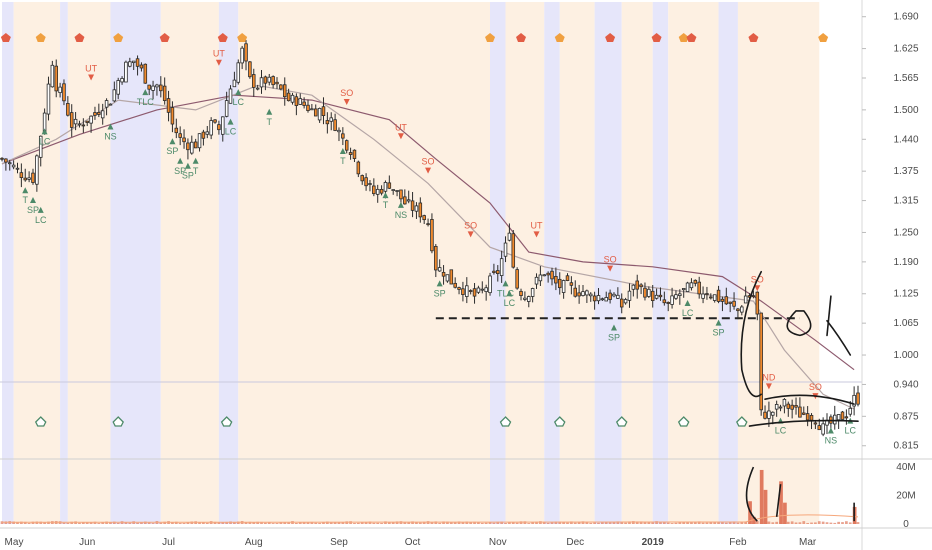 This screenshot has height=550, width=932. Describe the element at coordinates (799, 348) in the screenshot. I see `hand-drawing` at that location.